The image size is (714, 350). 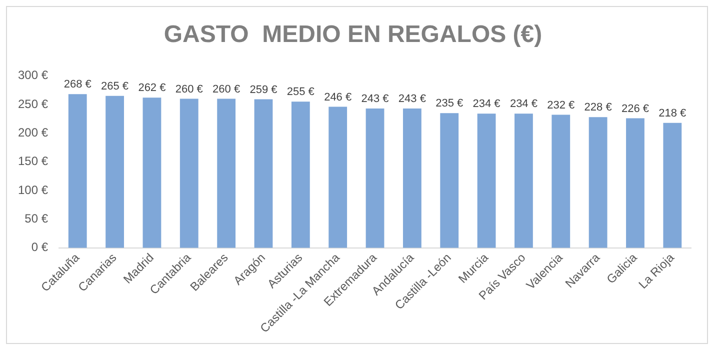 I want to click on data-label: 232 €, so click(x=561, y=105).